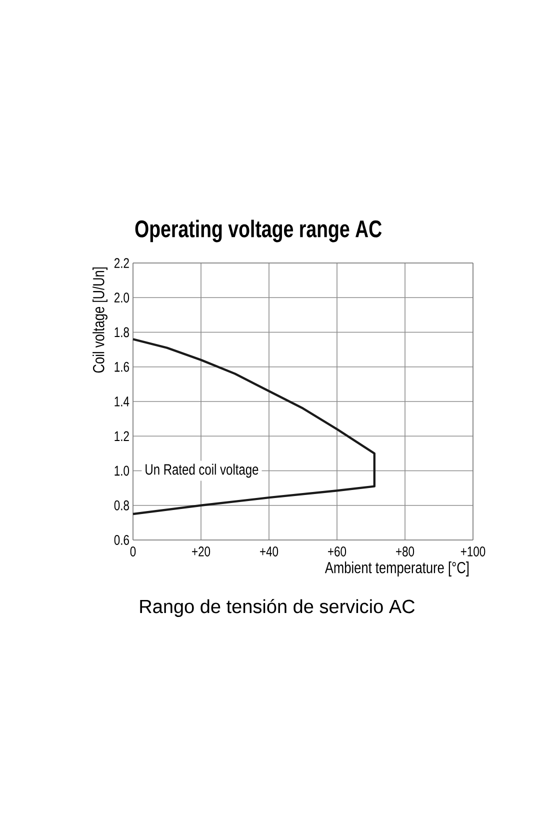 The width and height of the screenshot is (560, 840). I want to click on y-axis-title: Coil voltage [U/Un], so click(100, 320).